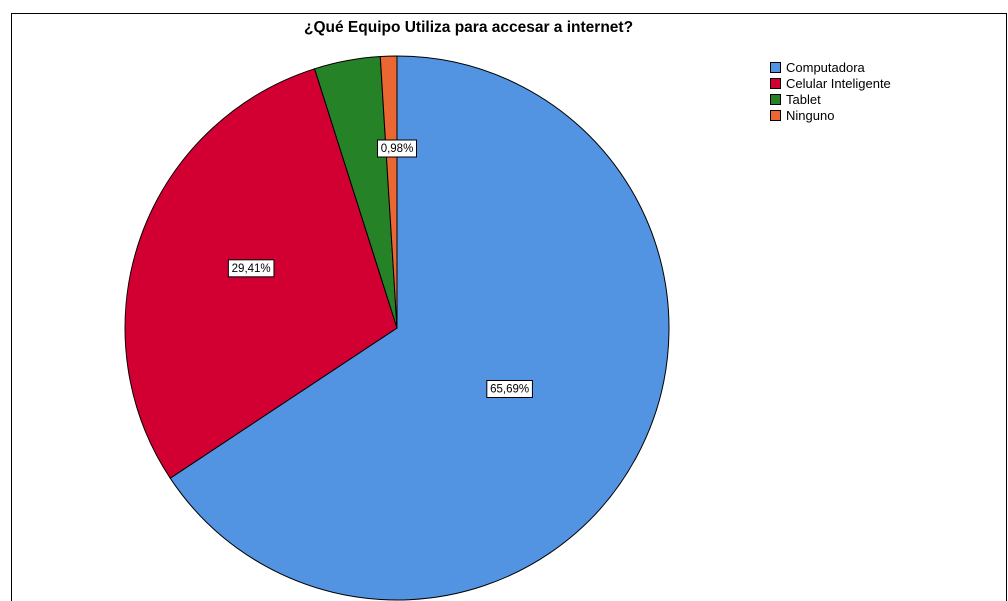  I want to click on pie-data-labels: 65,69% 29,41% 0,98%, so click(380, 268).